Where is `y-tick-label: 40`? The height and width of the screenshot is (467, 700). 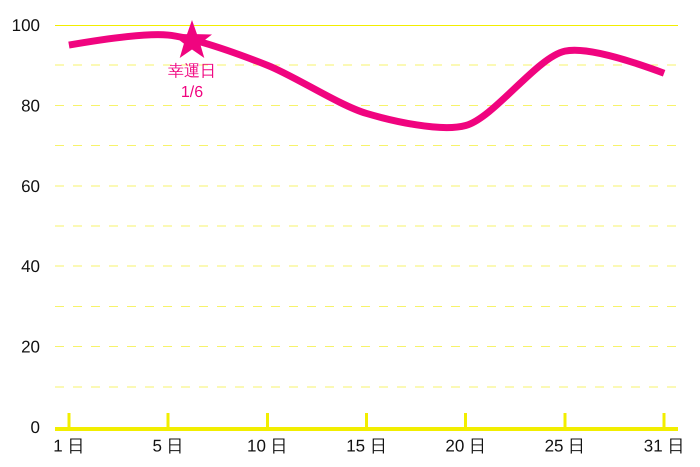
y-tick-label: 40 is located at coordinates (30, 266).